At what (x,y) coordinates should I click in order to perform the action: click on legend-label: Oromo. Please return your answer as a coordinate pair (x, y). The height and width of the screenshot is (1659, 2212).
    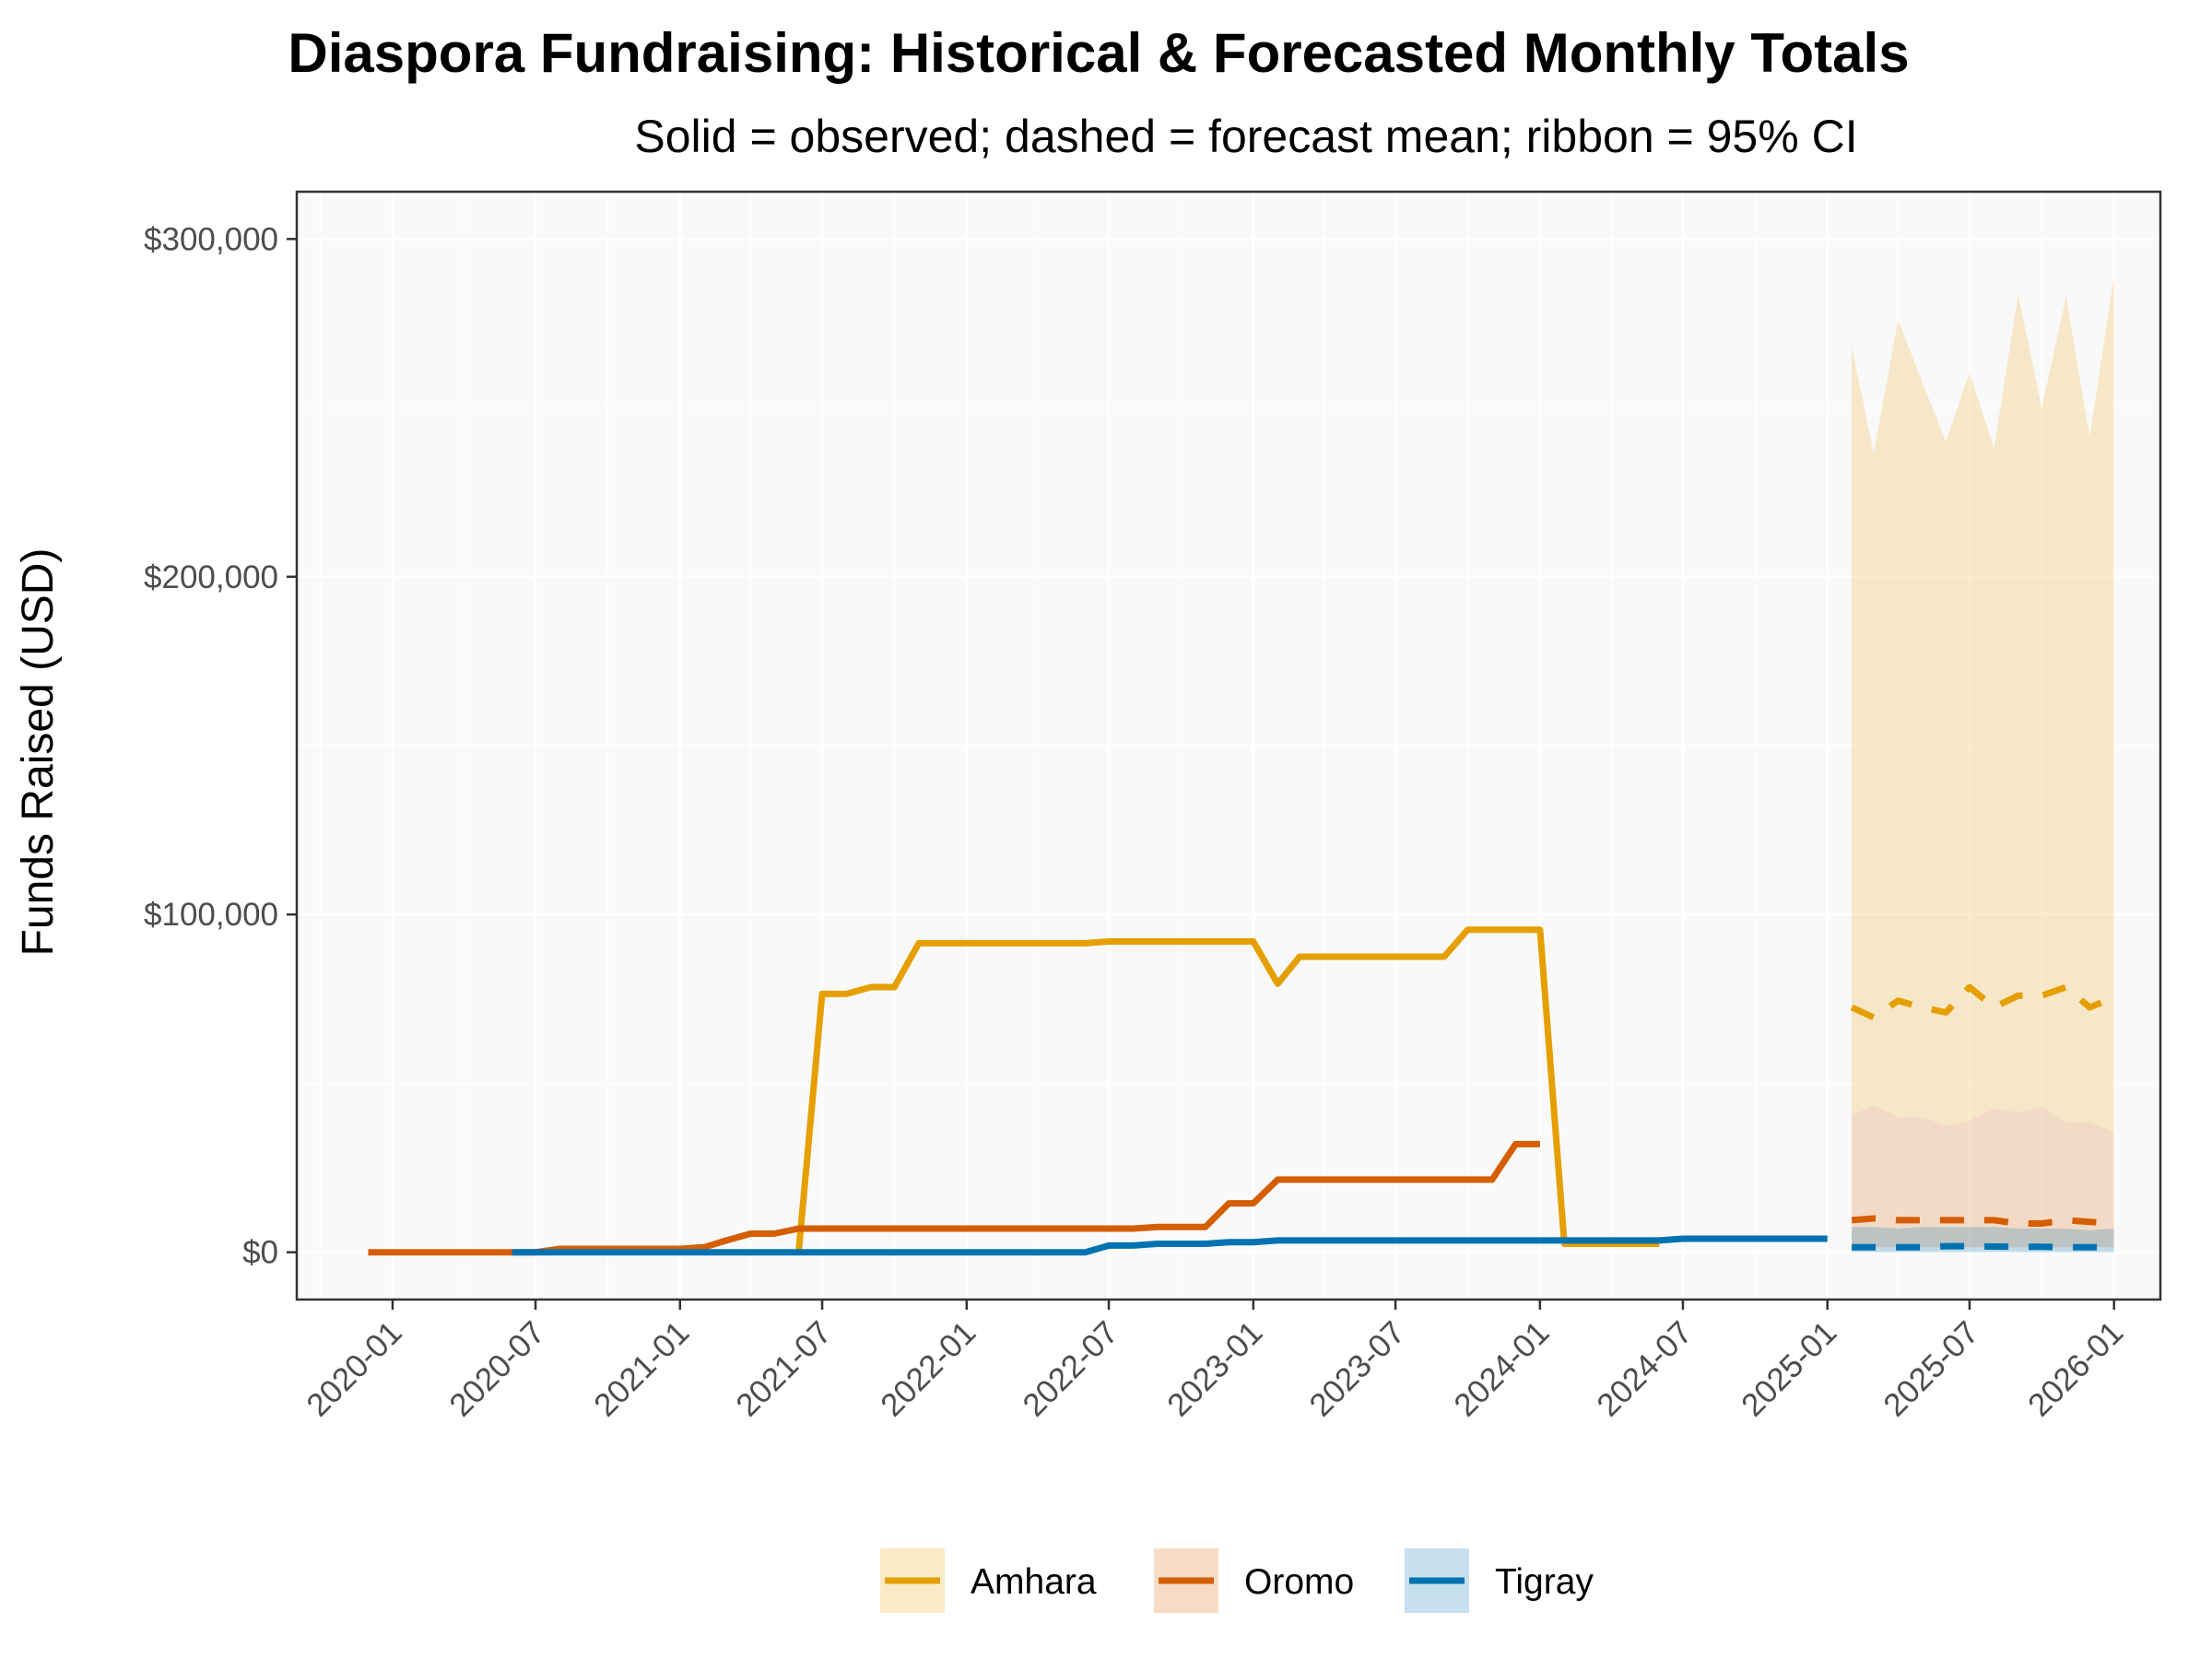
    Looking at the image, I should click on (1299, 1582).